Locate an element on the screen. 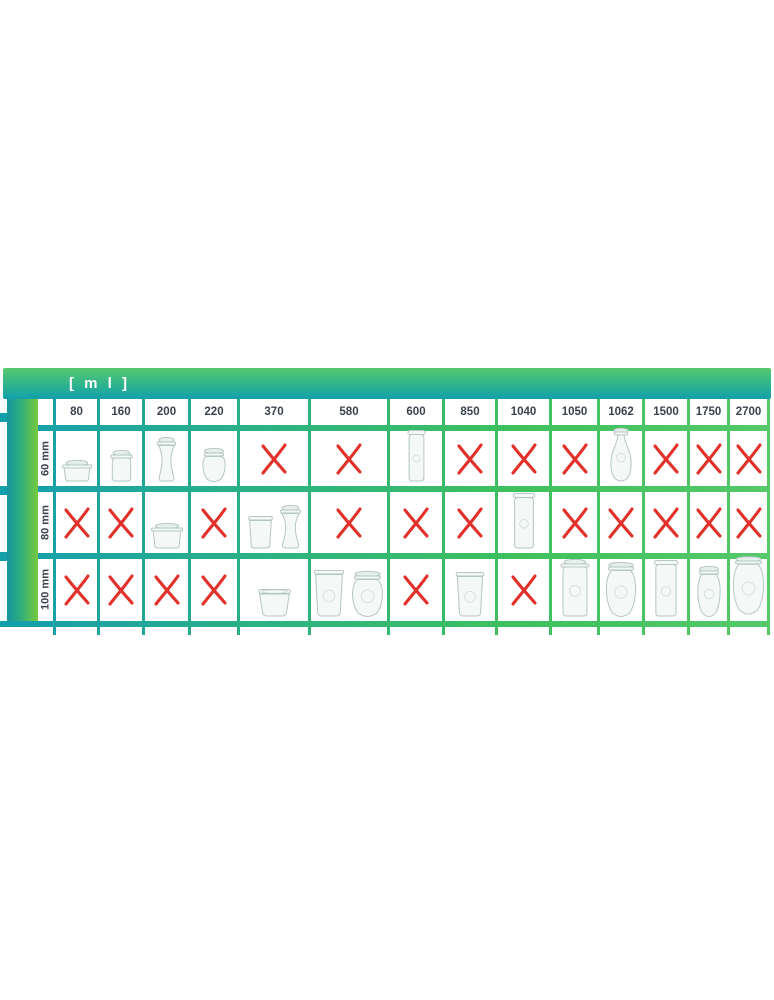 The image size is (774, 1000). column-header: 2700 is located at coordinates (748, 412).